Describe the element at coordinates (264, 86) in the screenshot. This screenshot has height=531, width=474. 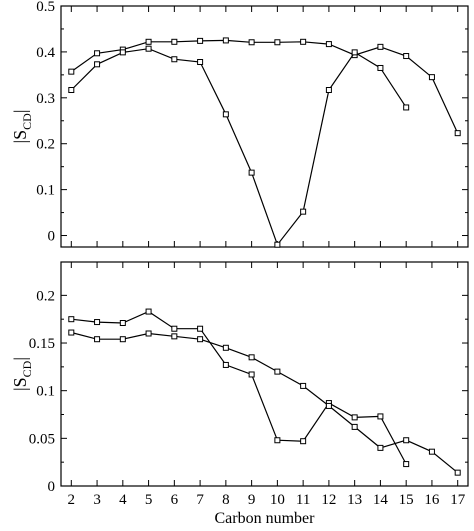
I see `series-1-line` at that location.